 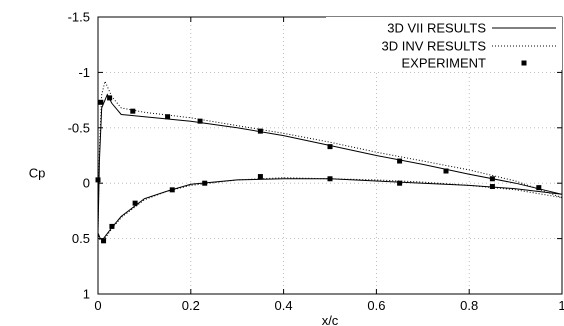 What do you see at coordinates (79, 127) in the screenshot?
I see `y-tick-label: -0.5` at bounding box center [79, 127].